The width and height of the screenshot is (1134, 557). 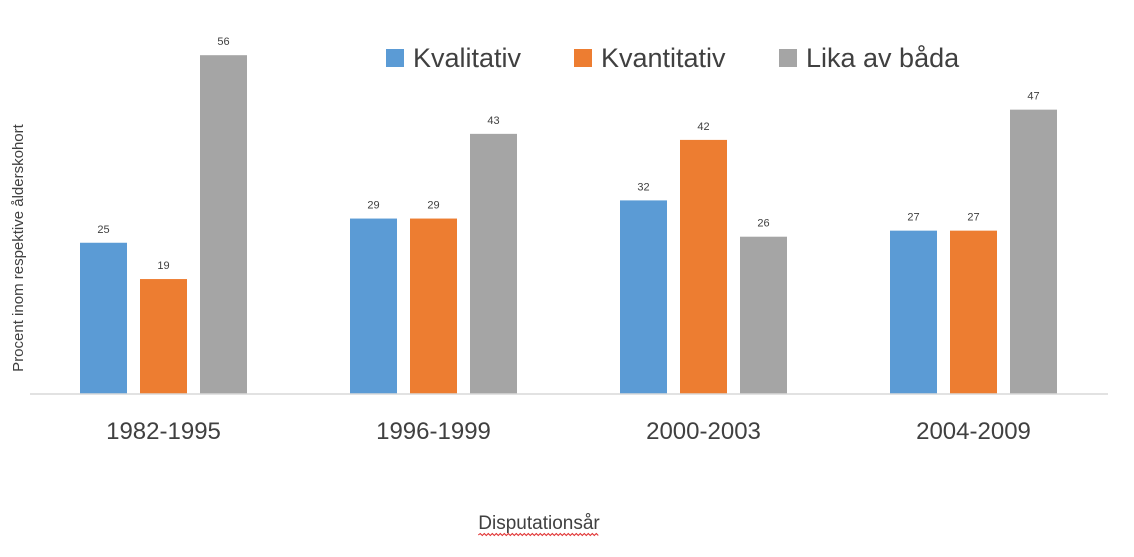 I want to click on data-label-0-1: 19, so click(x=163, y=266).